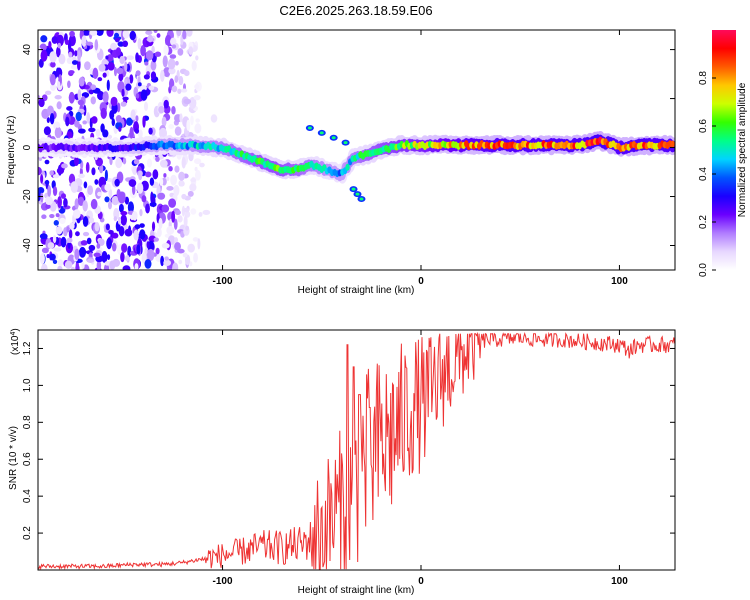  What do you see at coordinates (619, 281) in the screenshot?
I see `spectrogram-x-tick-label: 100` at bounding box center [619, 281].